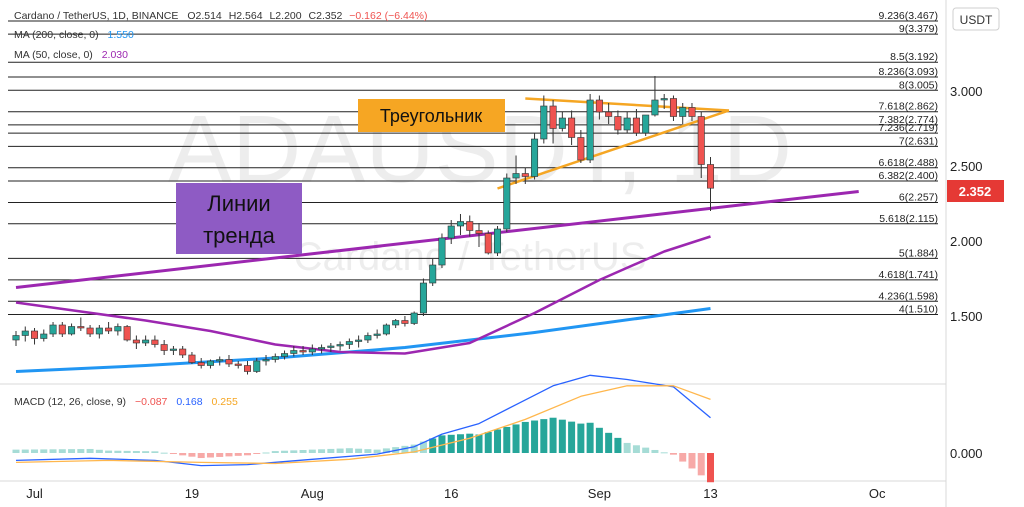 Image resolution: width=1024 pixels, height=507 pixels. What do you see at coordinates (908, 107) in the screenshot?
I see `fib-level-label: 7.618(2.862)` at bounding box center [908, 107].